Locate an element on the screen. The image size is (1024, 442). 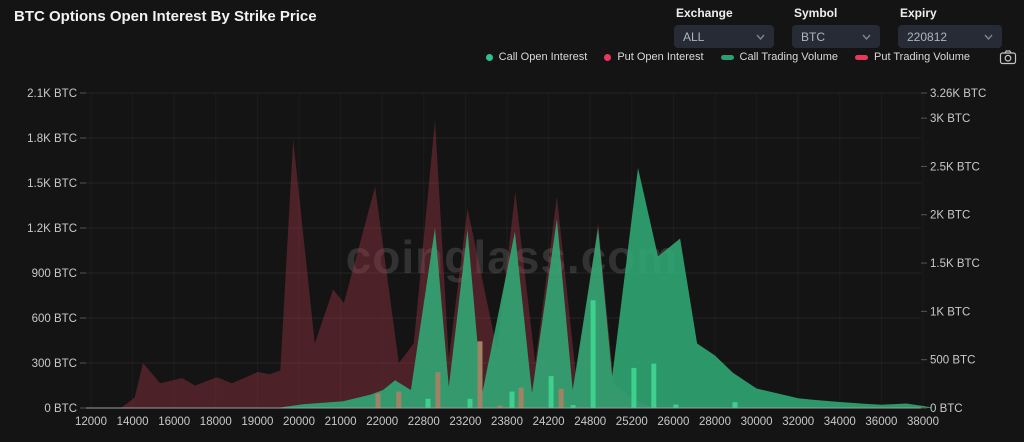
symbol-dropdown: BTC is located at coordinates (836, 36).